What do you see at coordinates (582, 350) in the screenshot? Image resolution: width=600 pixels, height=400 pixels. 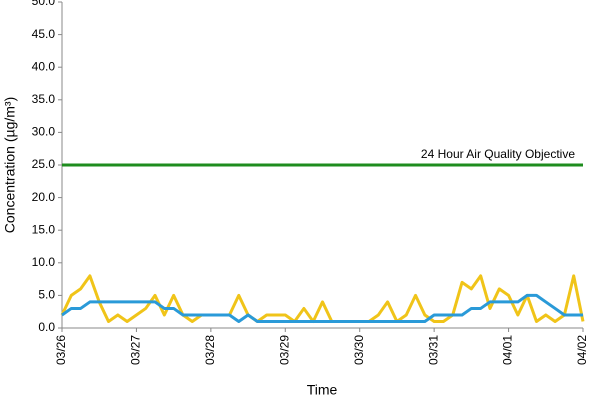 I see `x-tick-label: 04/02` at bounding box center [582, 350].